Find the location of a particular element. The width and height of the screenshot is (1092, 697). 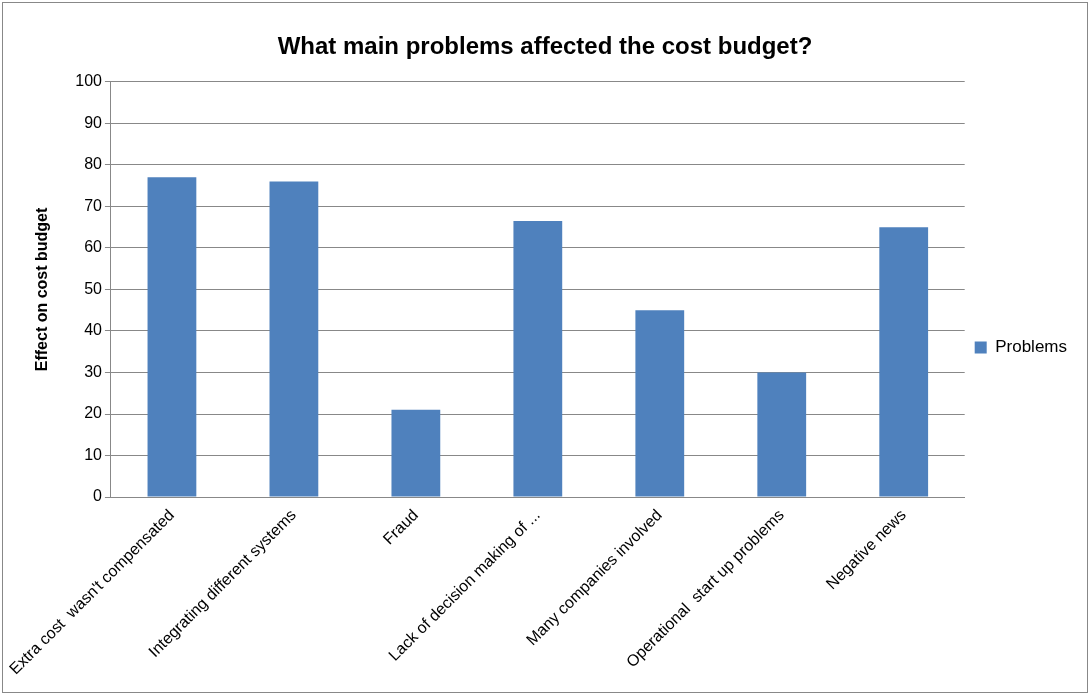

y-tick-label: 100 is located at coordinates (89, 81).